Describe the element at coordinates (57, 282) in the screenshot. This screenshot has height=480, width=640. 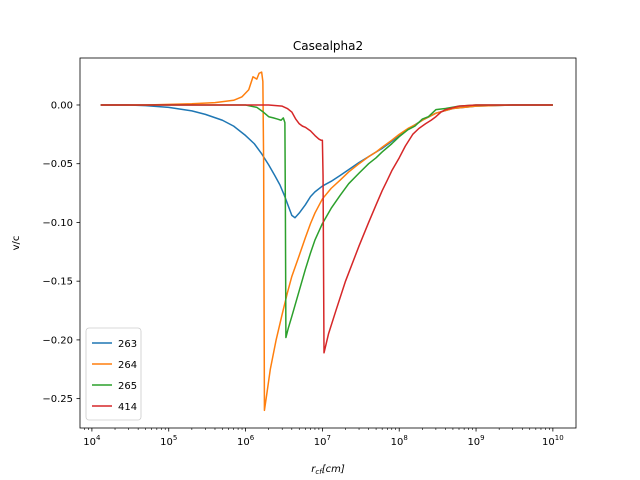
I see `y-tick-label: −0.15` at that location.